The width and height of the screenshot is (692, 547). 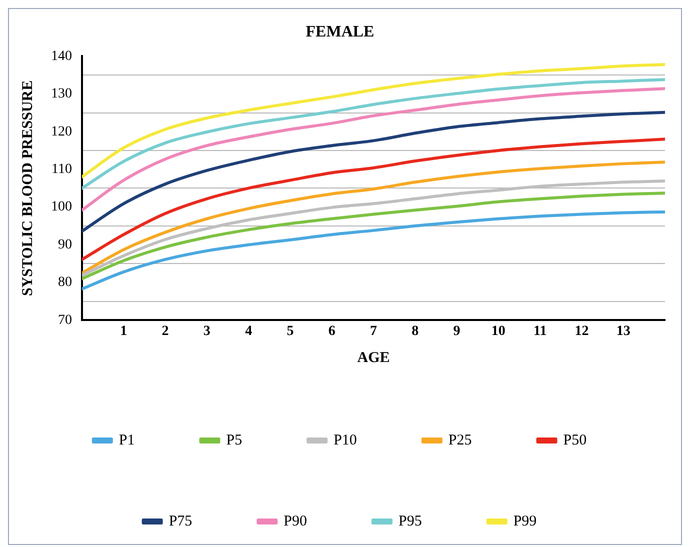 What do you see at coordinates (206, 332) in the screenshot?
I see `x-tick-label: 3` at bounding box center [206, 332].